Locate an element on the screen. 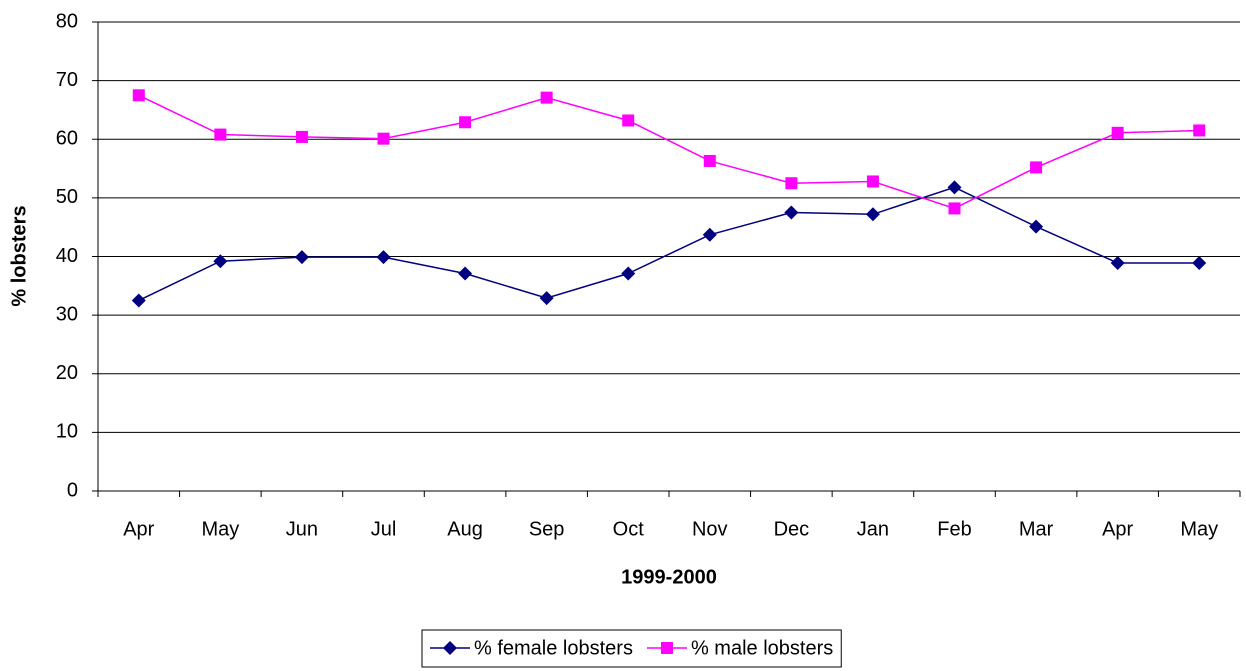  y-tick-label: 80 is located at coordinates (67, 21).